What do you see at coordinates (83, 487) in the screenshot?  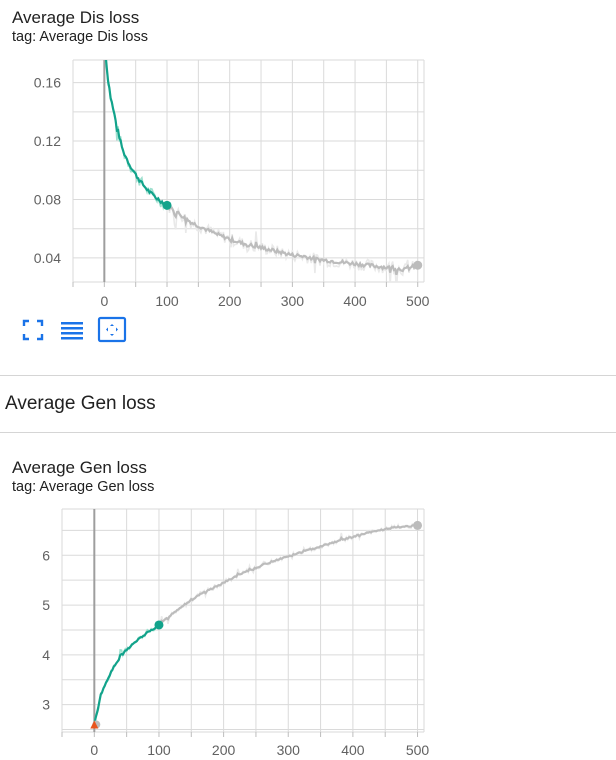 I see `chart-tag: tag: Average Gen loss` at bounding box center [83, 487].